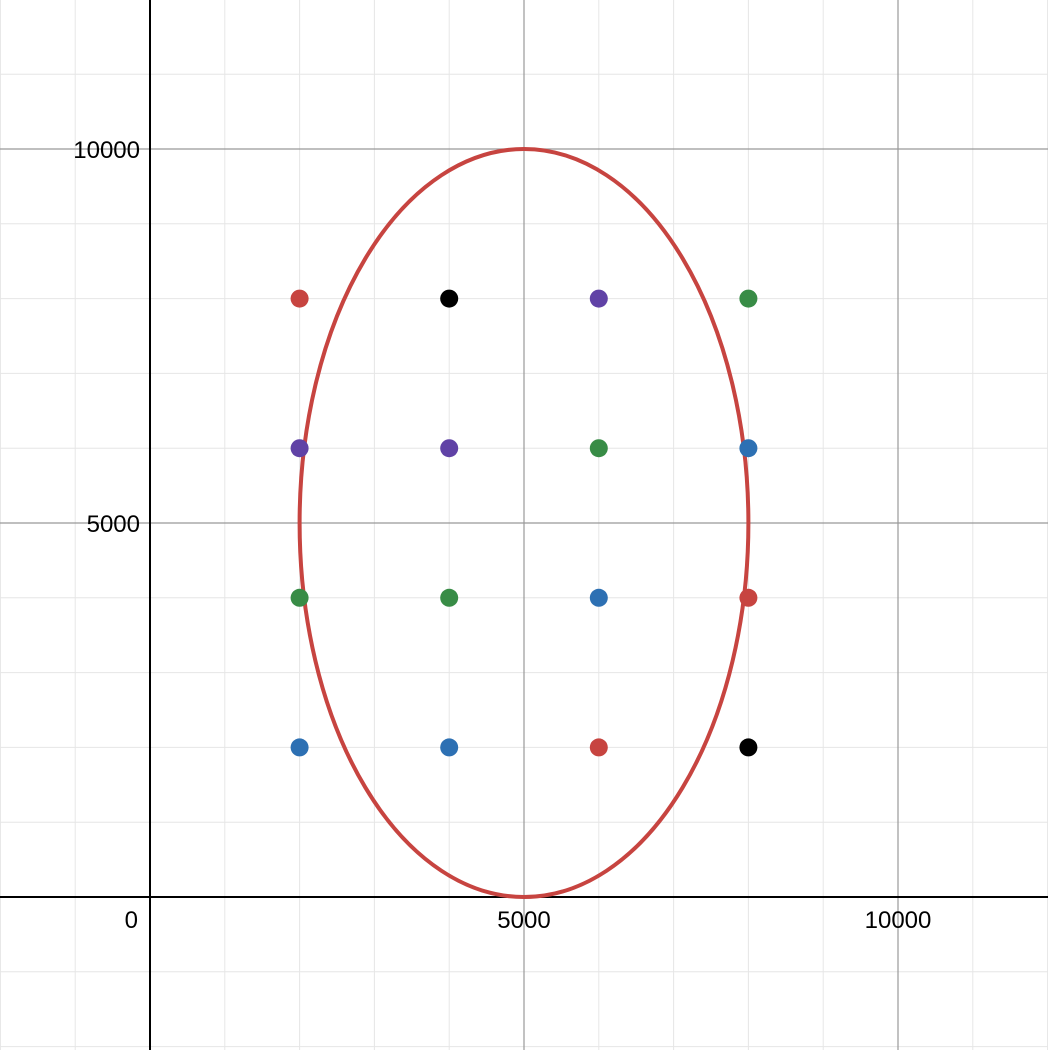  Describe the element at coordinates (113, 524) in the screenshot. I see `y-tick-label: 5000` at that location.